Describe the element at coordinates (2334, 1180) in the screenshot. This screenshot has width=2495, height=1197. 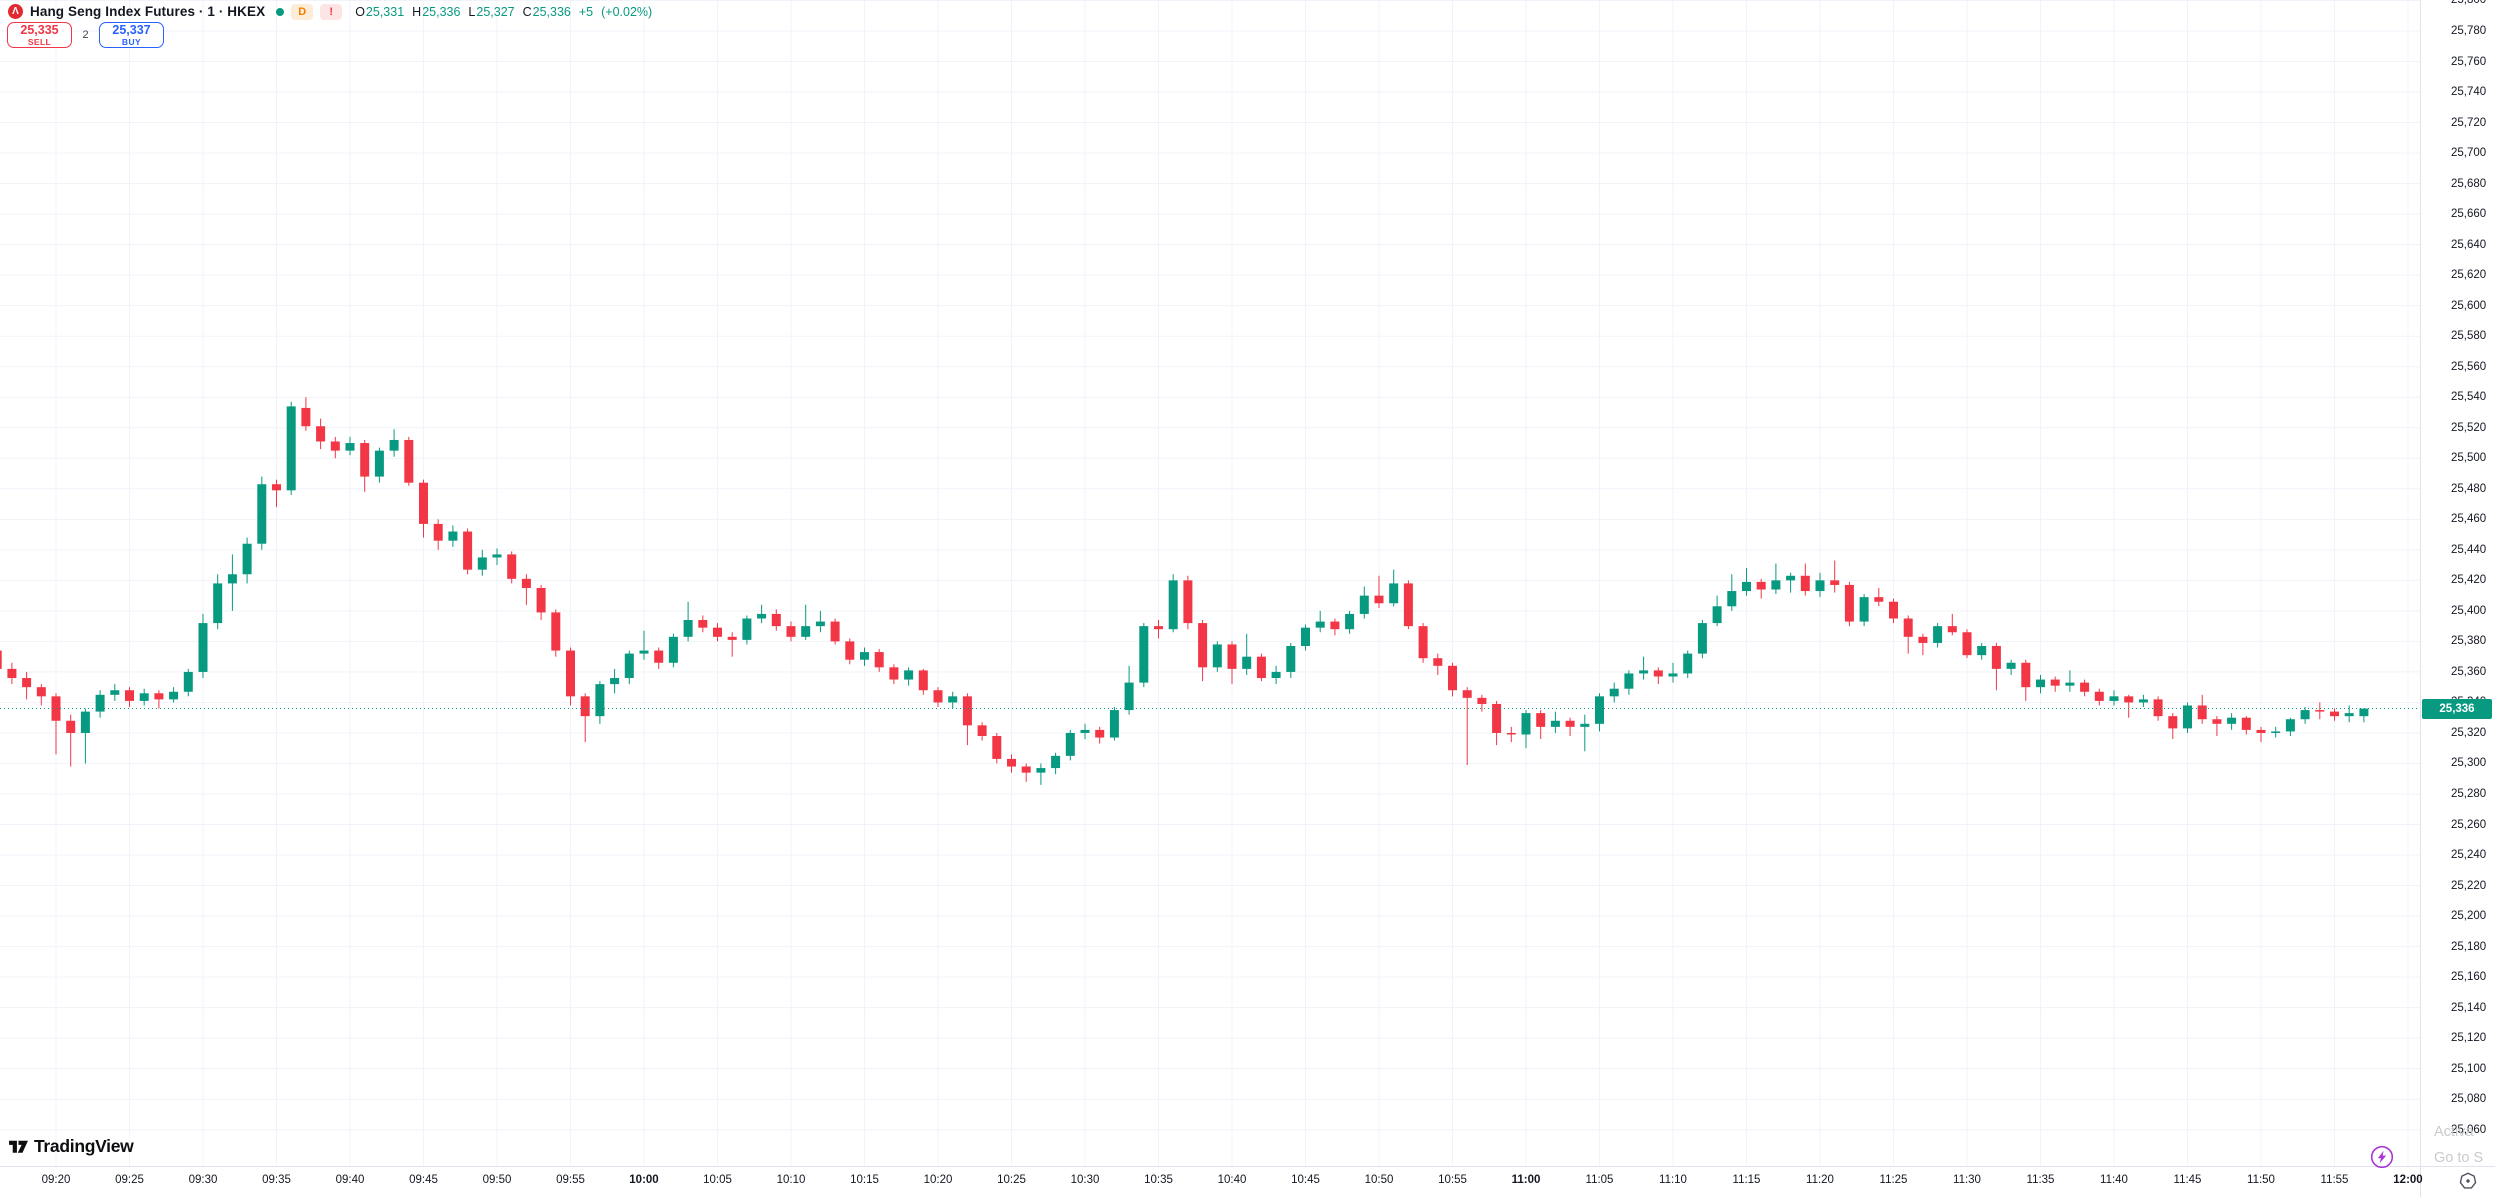
I see `time-axis-label: 11:55` at that location.